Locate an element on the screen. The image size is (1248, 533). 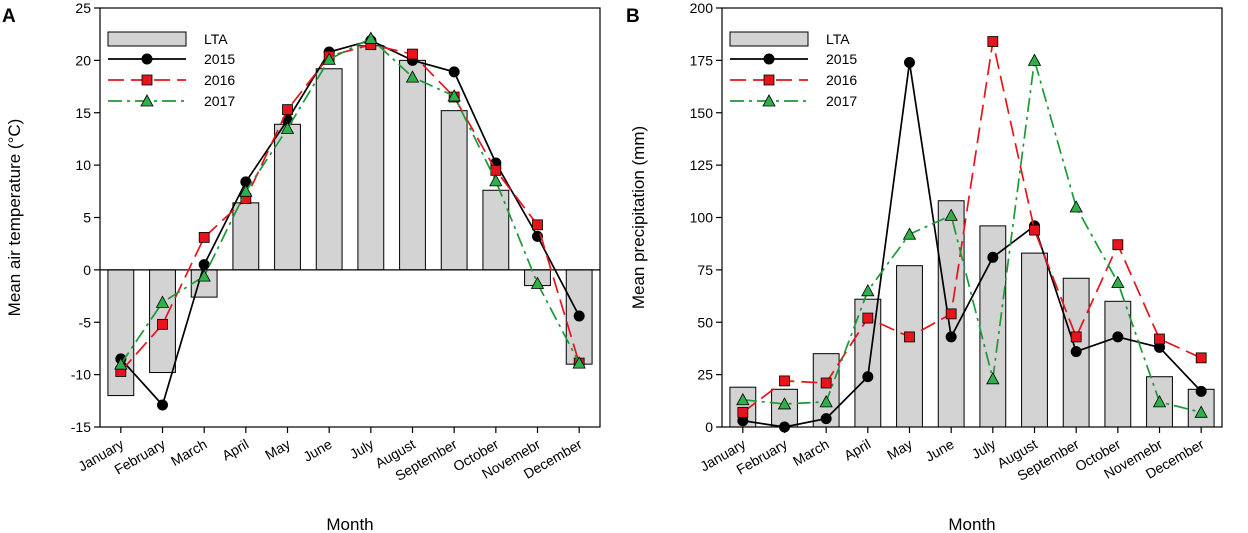
y-tick-label: 5 is located at coordinates (87, 218).